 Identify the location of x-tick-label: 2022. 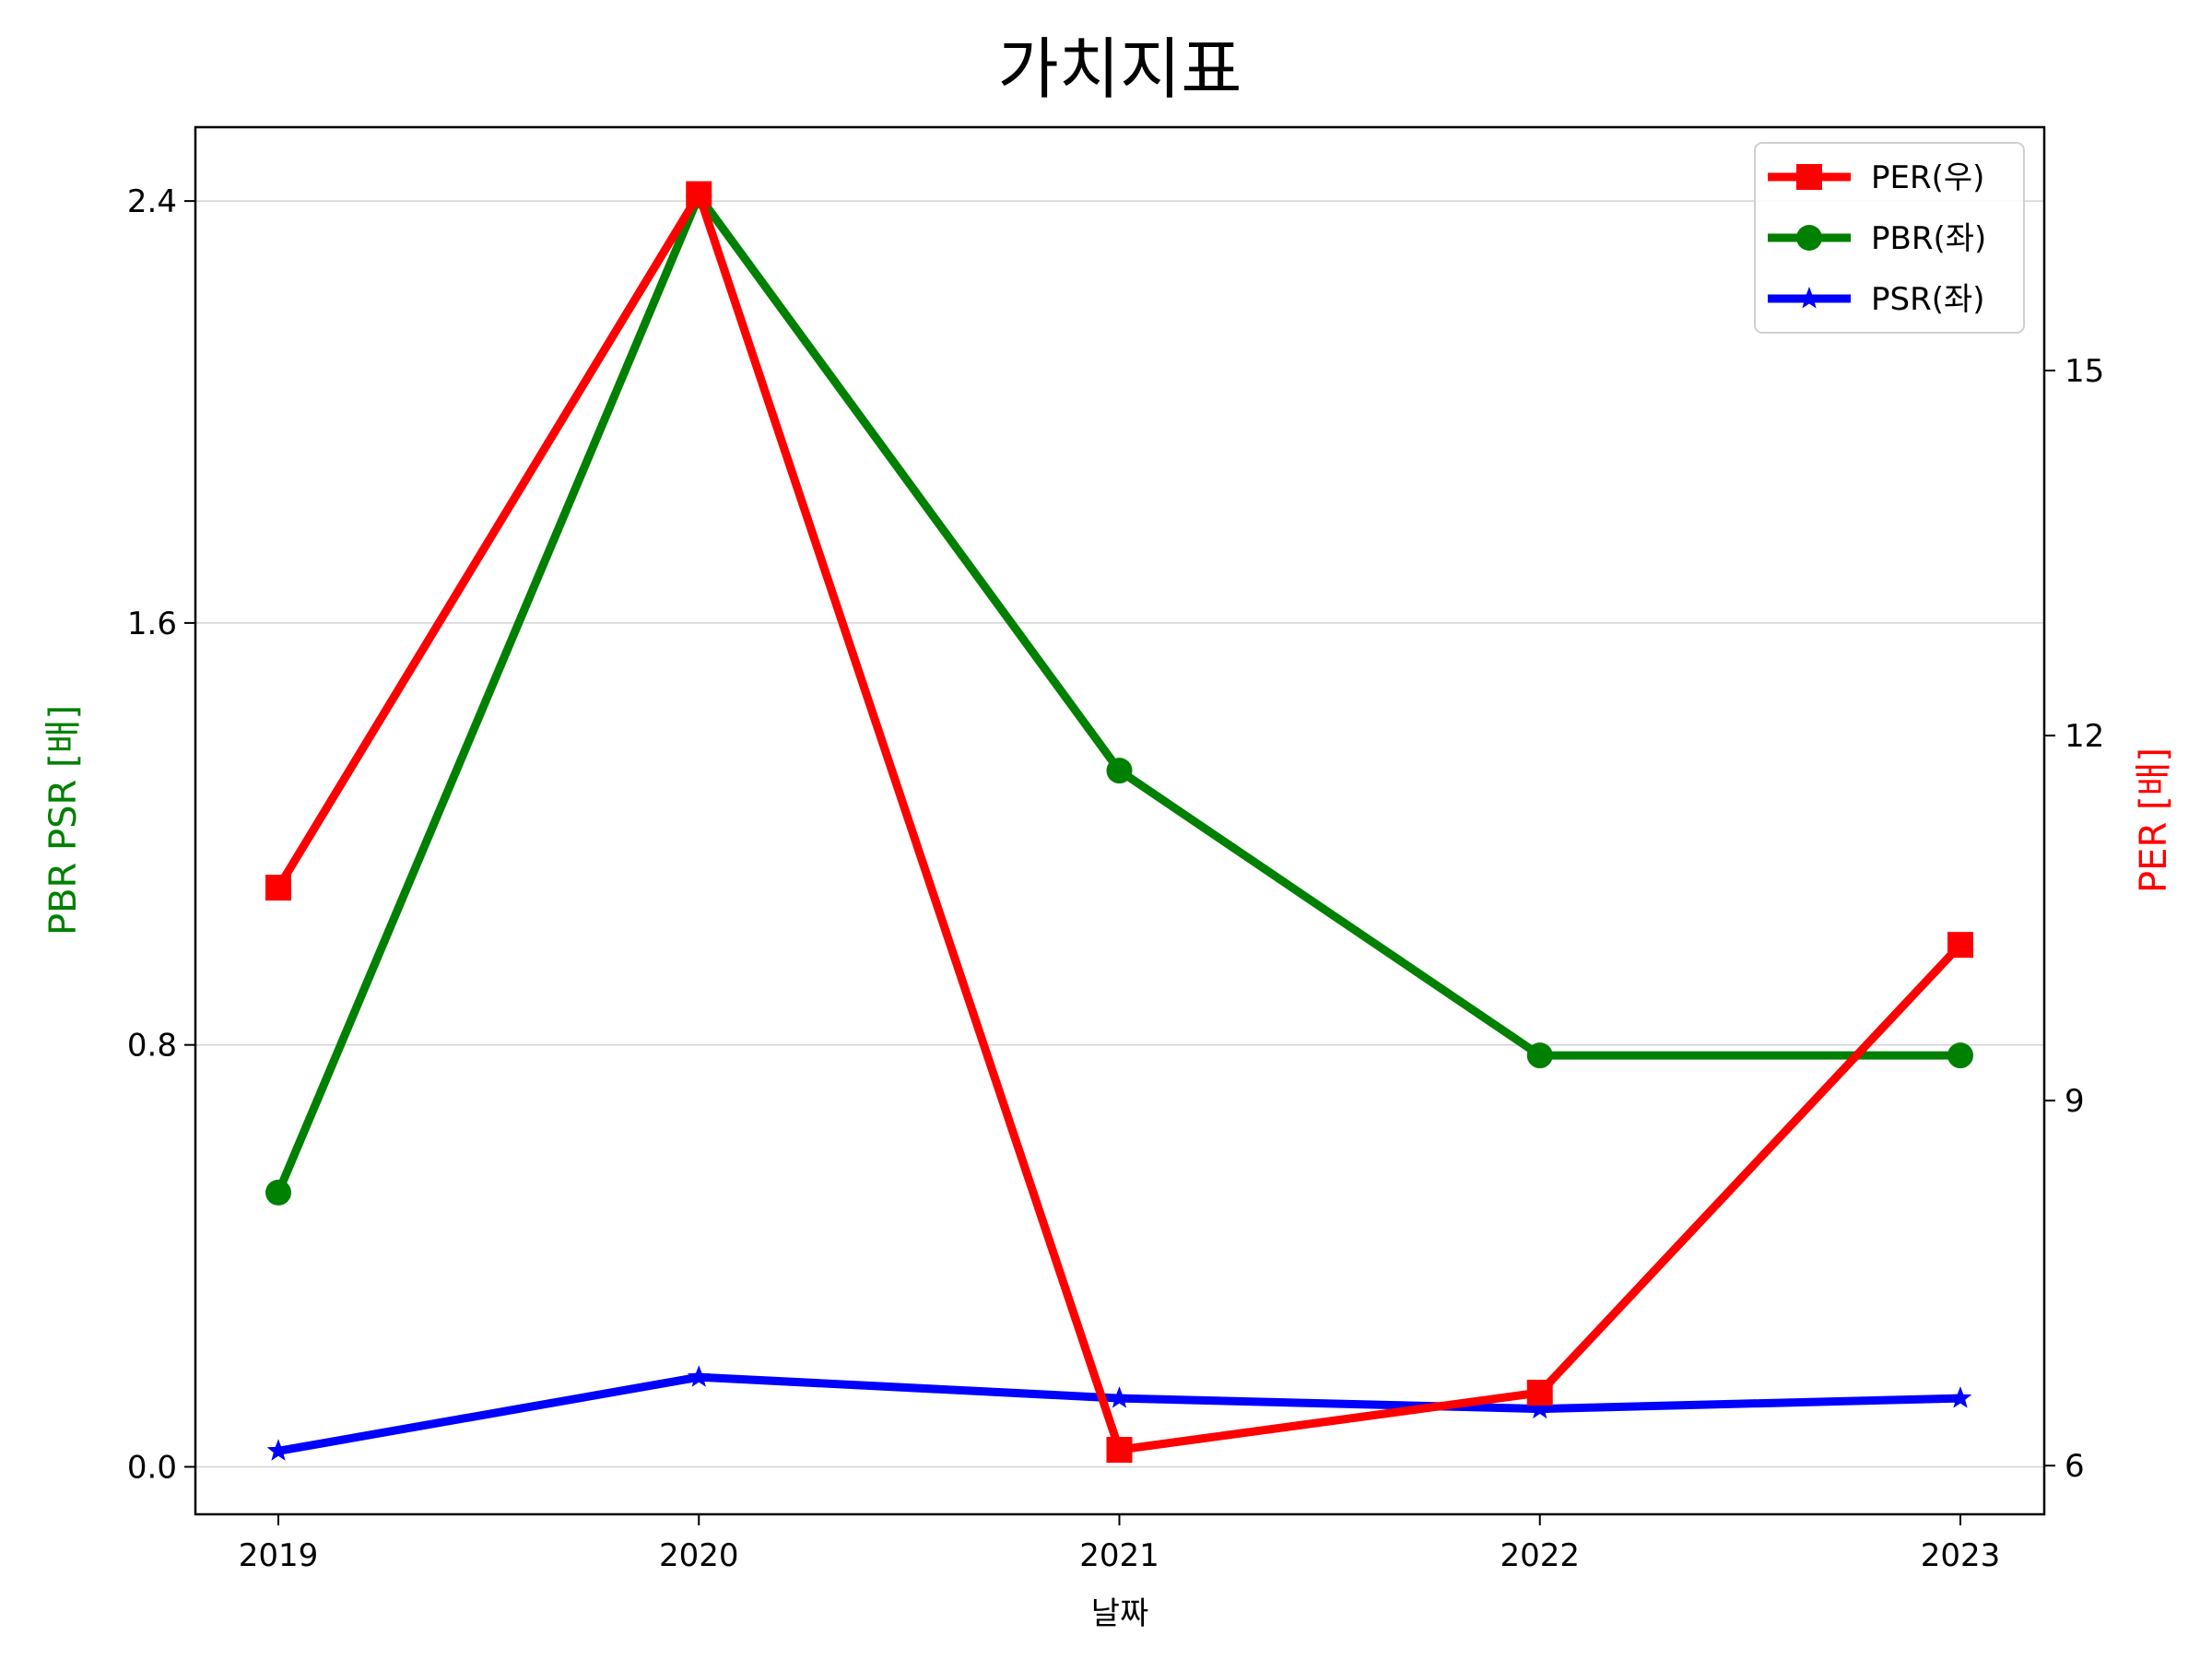
(1540, 1555).